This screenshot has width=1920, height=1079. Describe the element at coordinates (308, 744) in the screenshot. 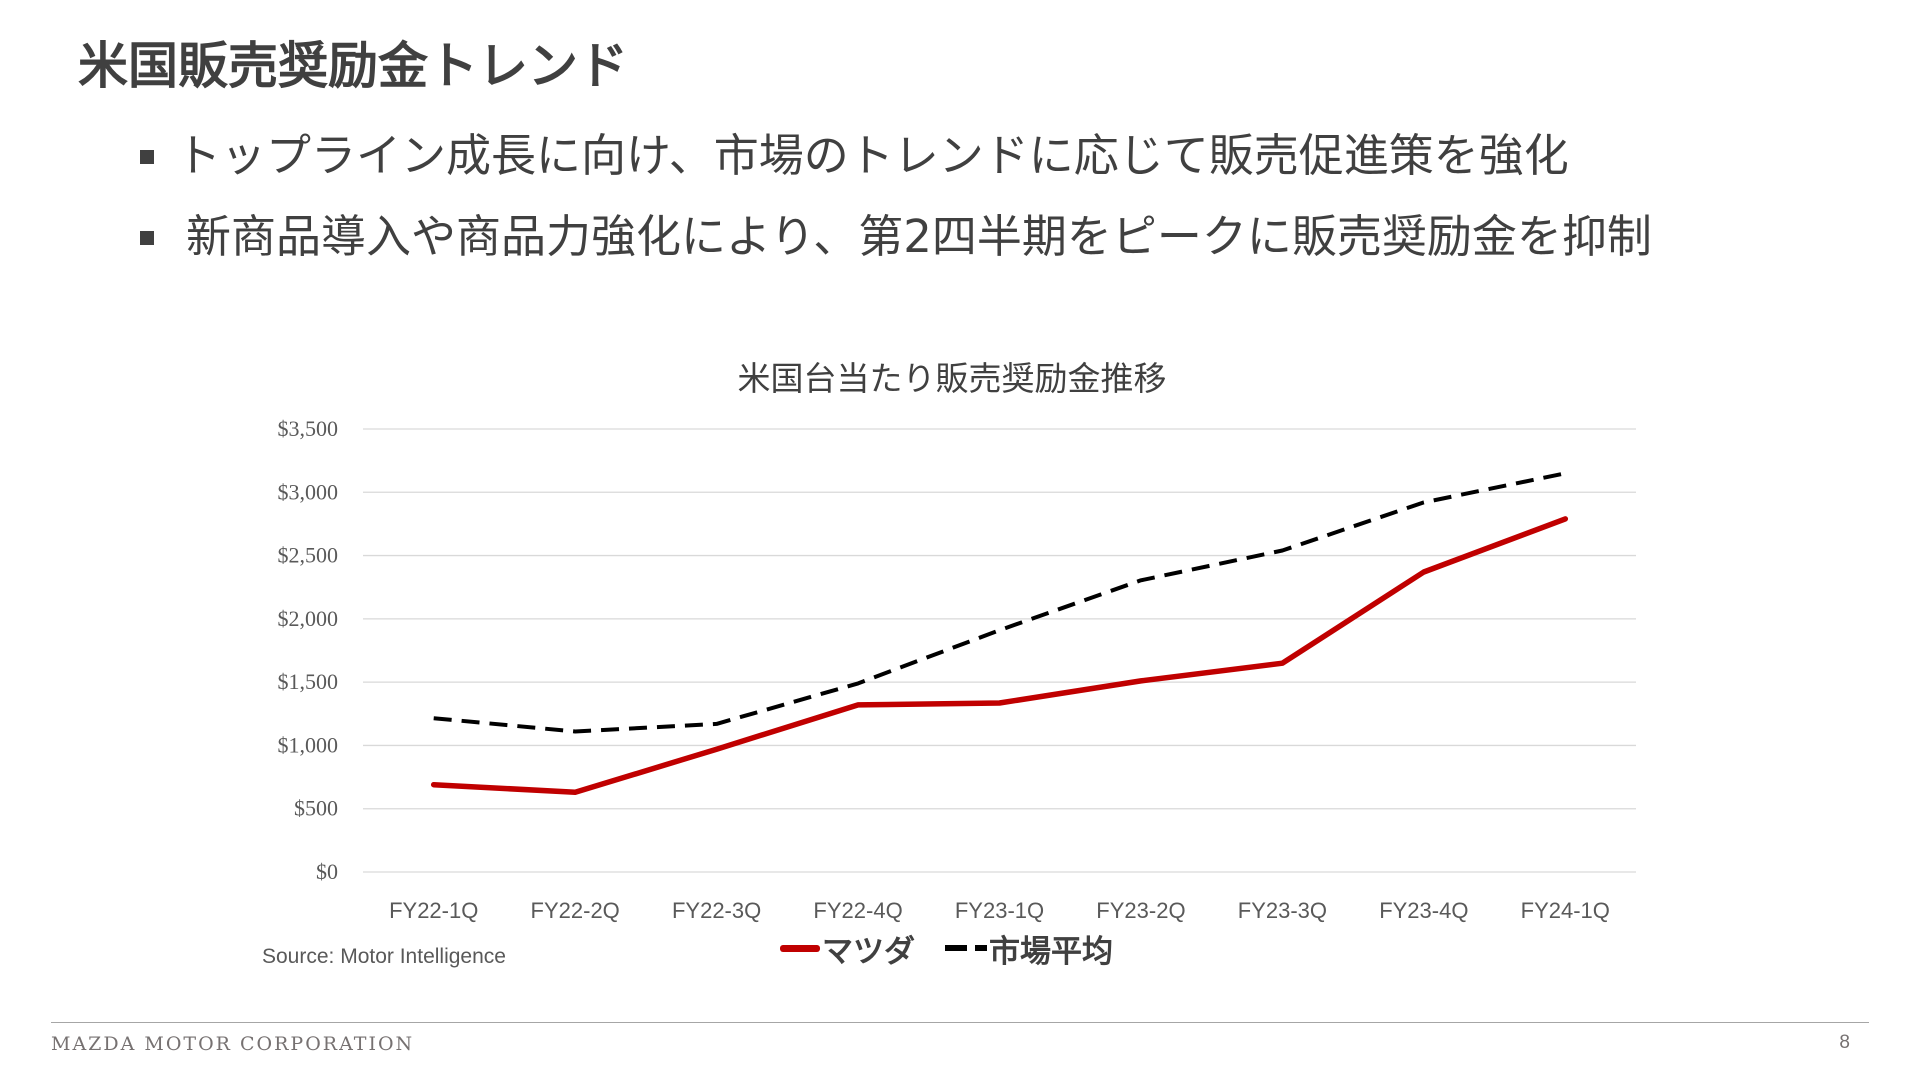

I see `y-tick-label: $1,000` at that location.